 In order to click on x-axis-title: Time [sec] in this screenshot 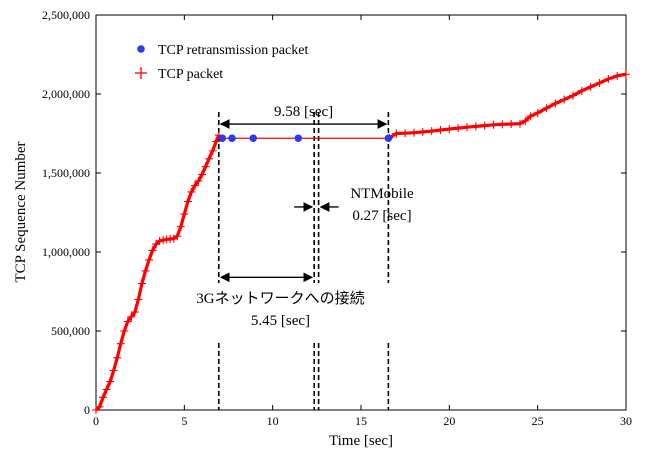, I will do `click(361, 441)`.